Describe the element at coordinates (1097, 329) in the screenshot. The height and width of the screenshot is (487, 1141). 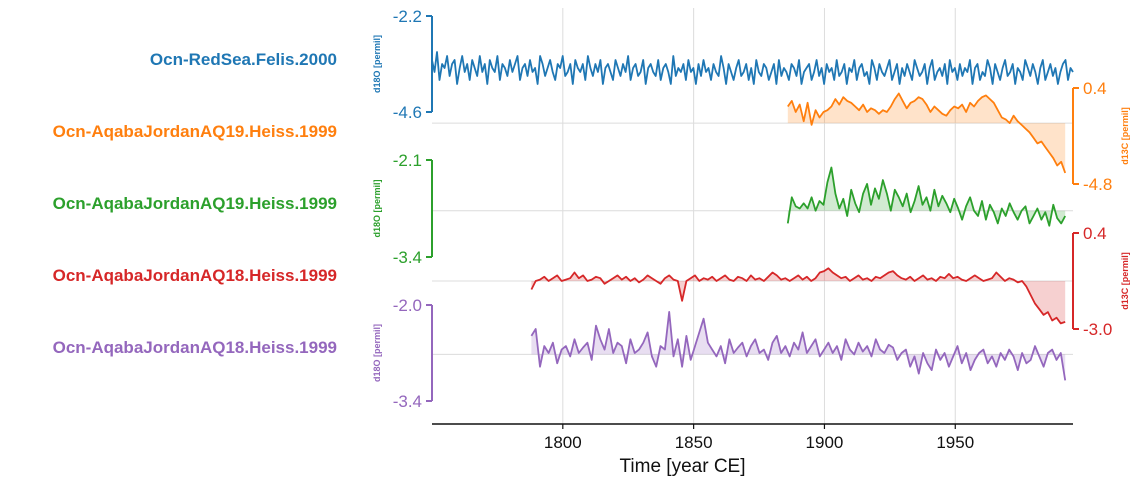
I see `y-tick-label-3-1: -3.0` at that location.